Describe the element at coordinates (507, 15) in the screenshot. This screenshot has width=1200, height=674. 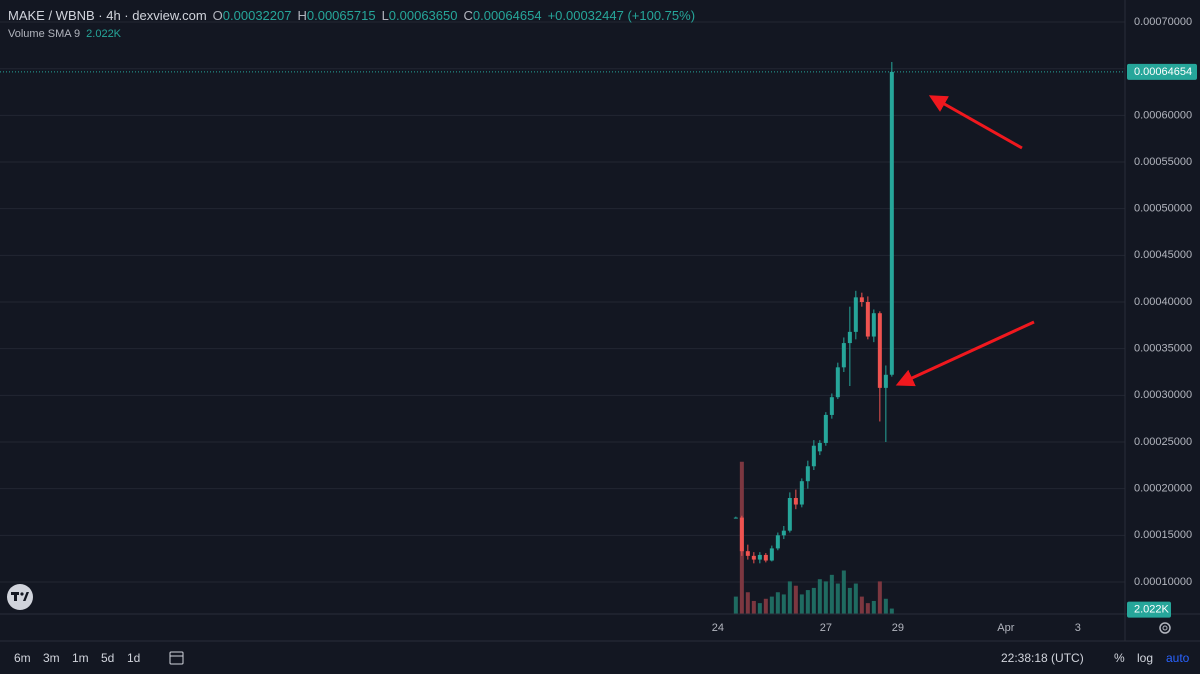
I see `legend-value: 0.00064654` at that location.